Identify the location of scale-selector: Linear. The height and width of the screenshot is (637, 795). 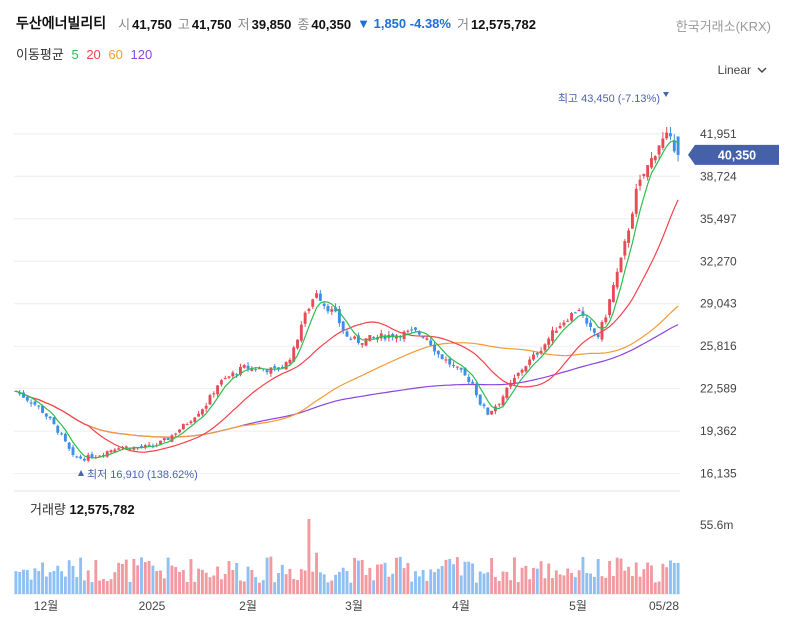
(742, 70).